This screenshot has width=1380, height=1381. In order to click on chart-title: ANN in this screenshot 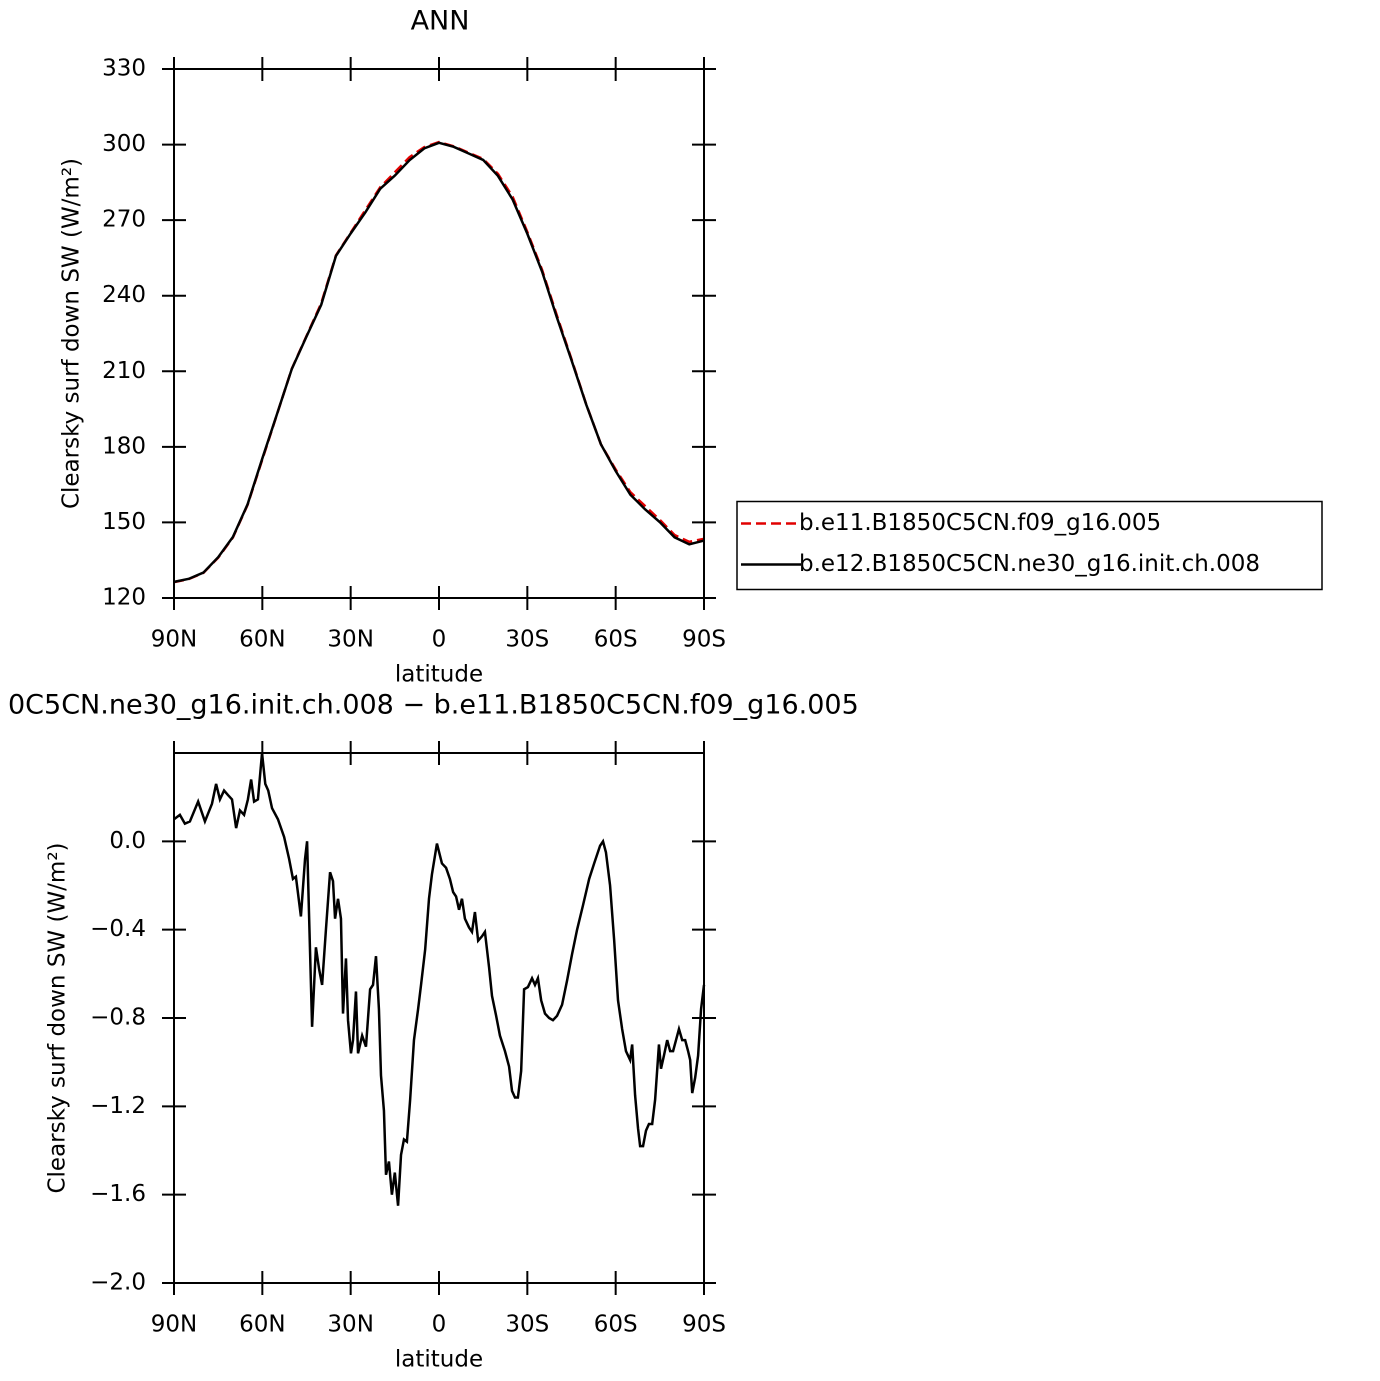, I will do `click(440, 21)`.